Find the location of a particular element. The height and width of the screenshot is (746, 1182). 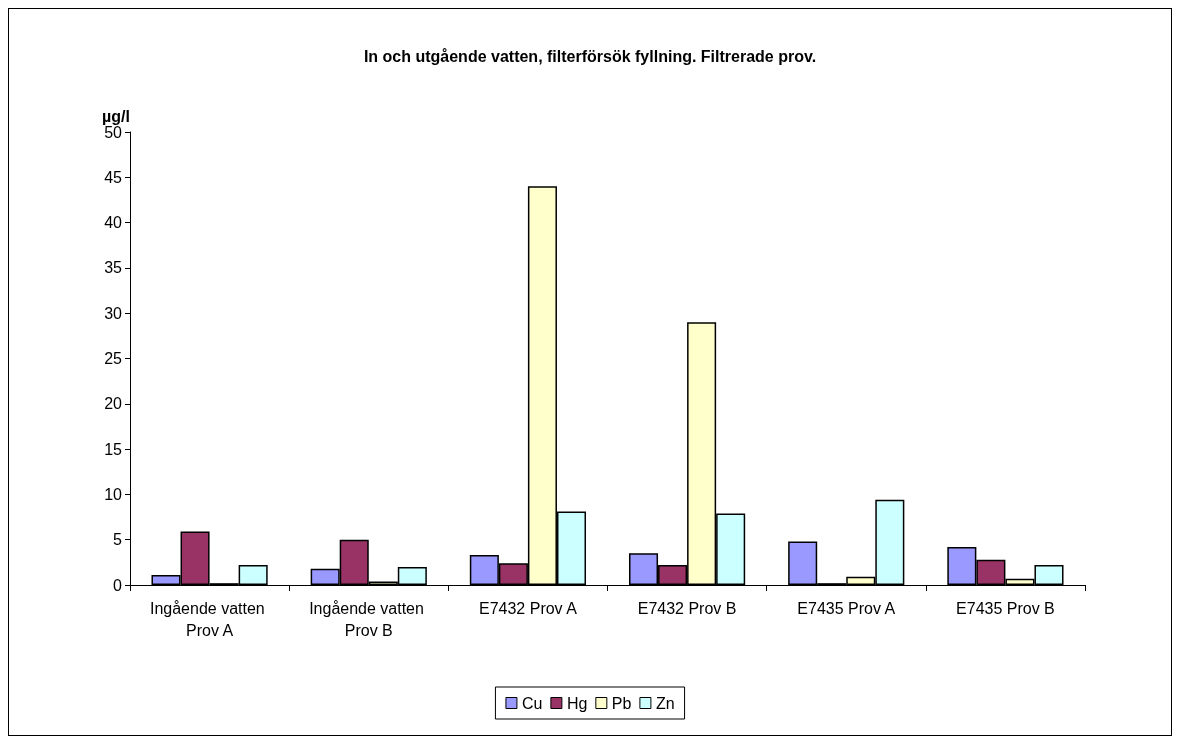

legend-label: Pb is located at coordinates (621, 703).